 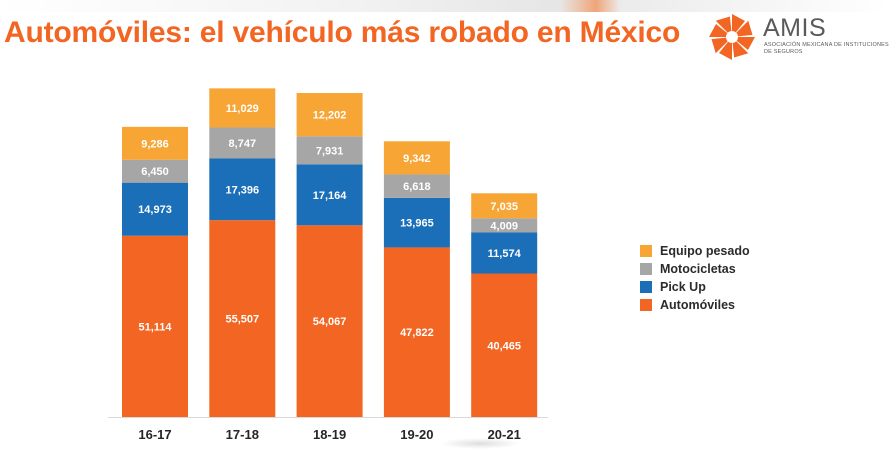 I want to click on data-label: 11,574, so click(x=505, y=254).